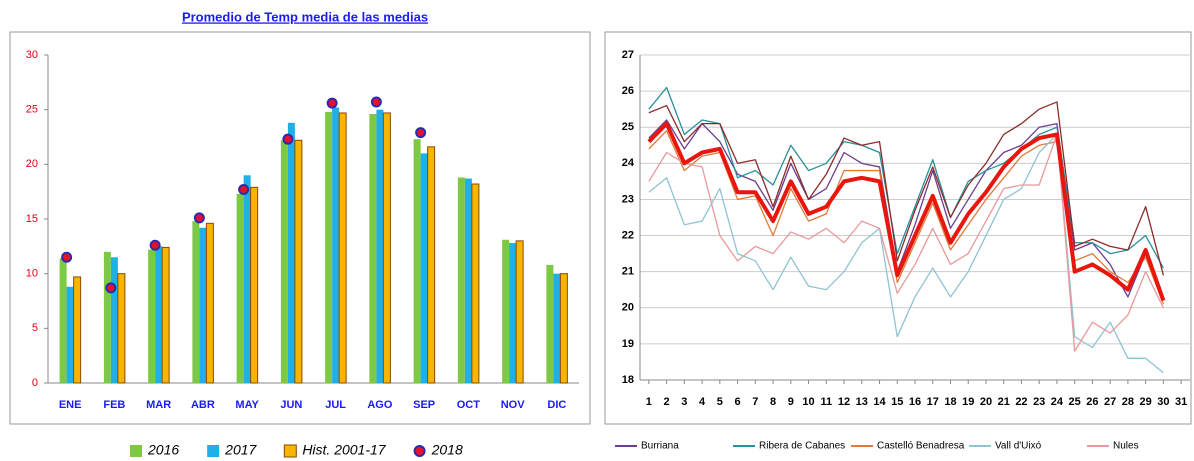 This screenshot has height=461, width=1194. What do you see at coordinates (628, 380) in the screenshot?
I see `y-tick-label: 18` at bounding box center [628, 380].